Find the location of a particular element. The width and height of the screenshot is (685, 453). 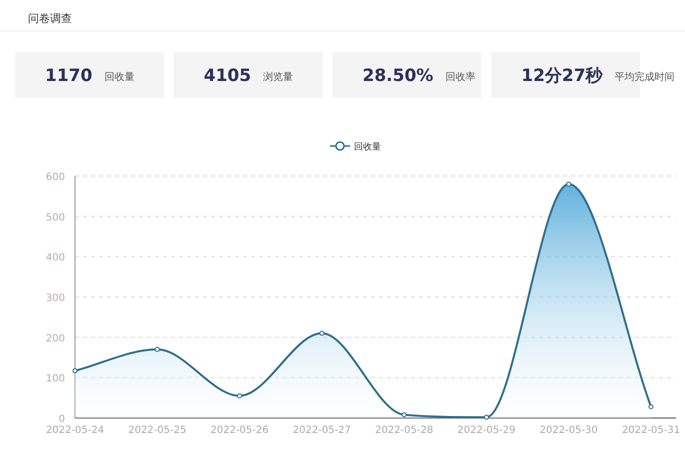

x-tick-label: 2022-05-30 is located at coordinates (569, 430).